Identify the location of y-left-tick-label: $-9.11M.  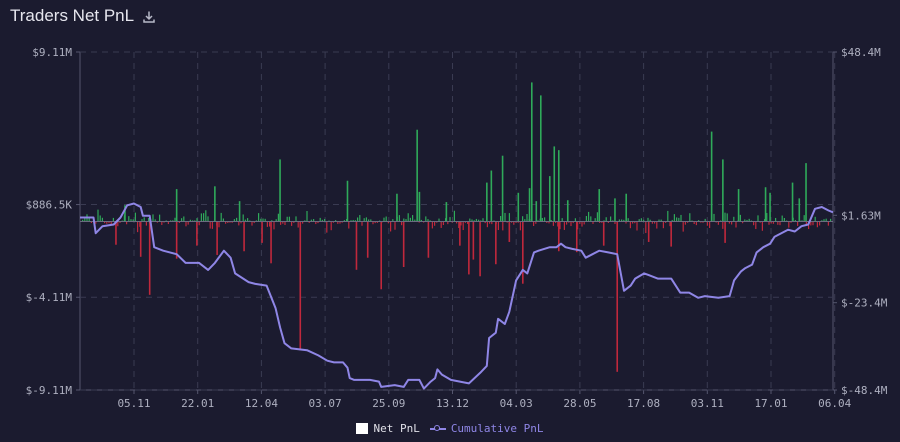
(49, 390).